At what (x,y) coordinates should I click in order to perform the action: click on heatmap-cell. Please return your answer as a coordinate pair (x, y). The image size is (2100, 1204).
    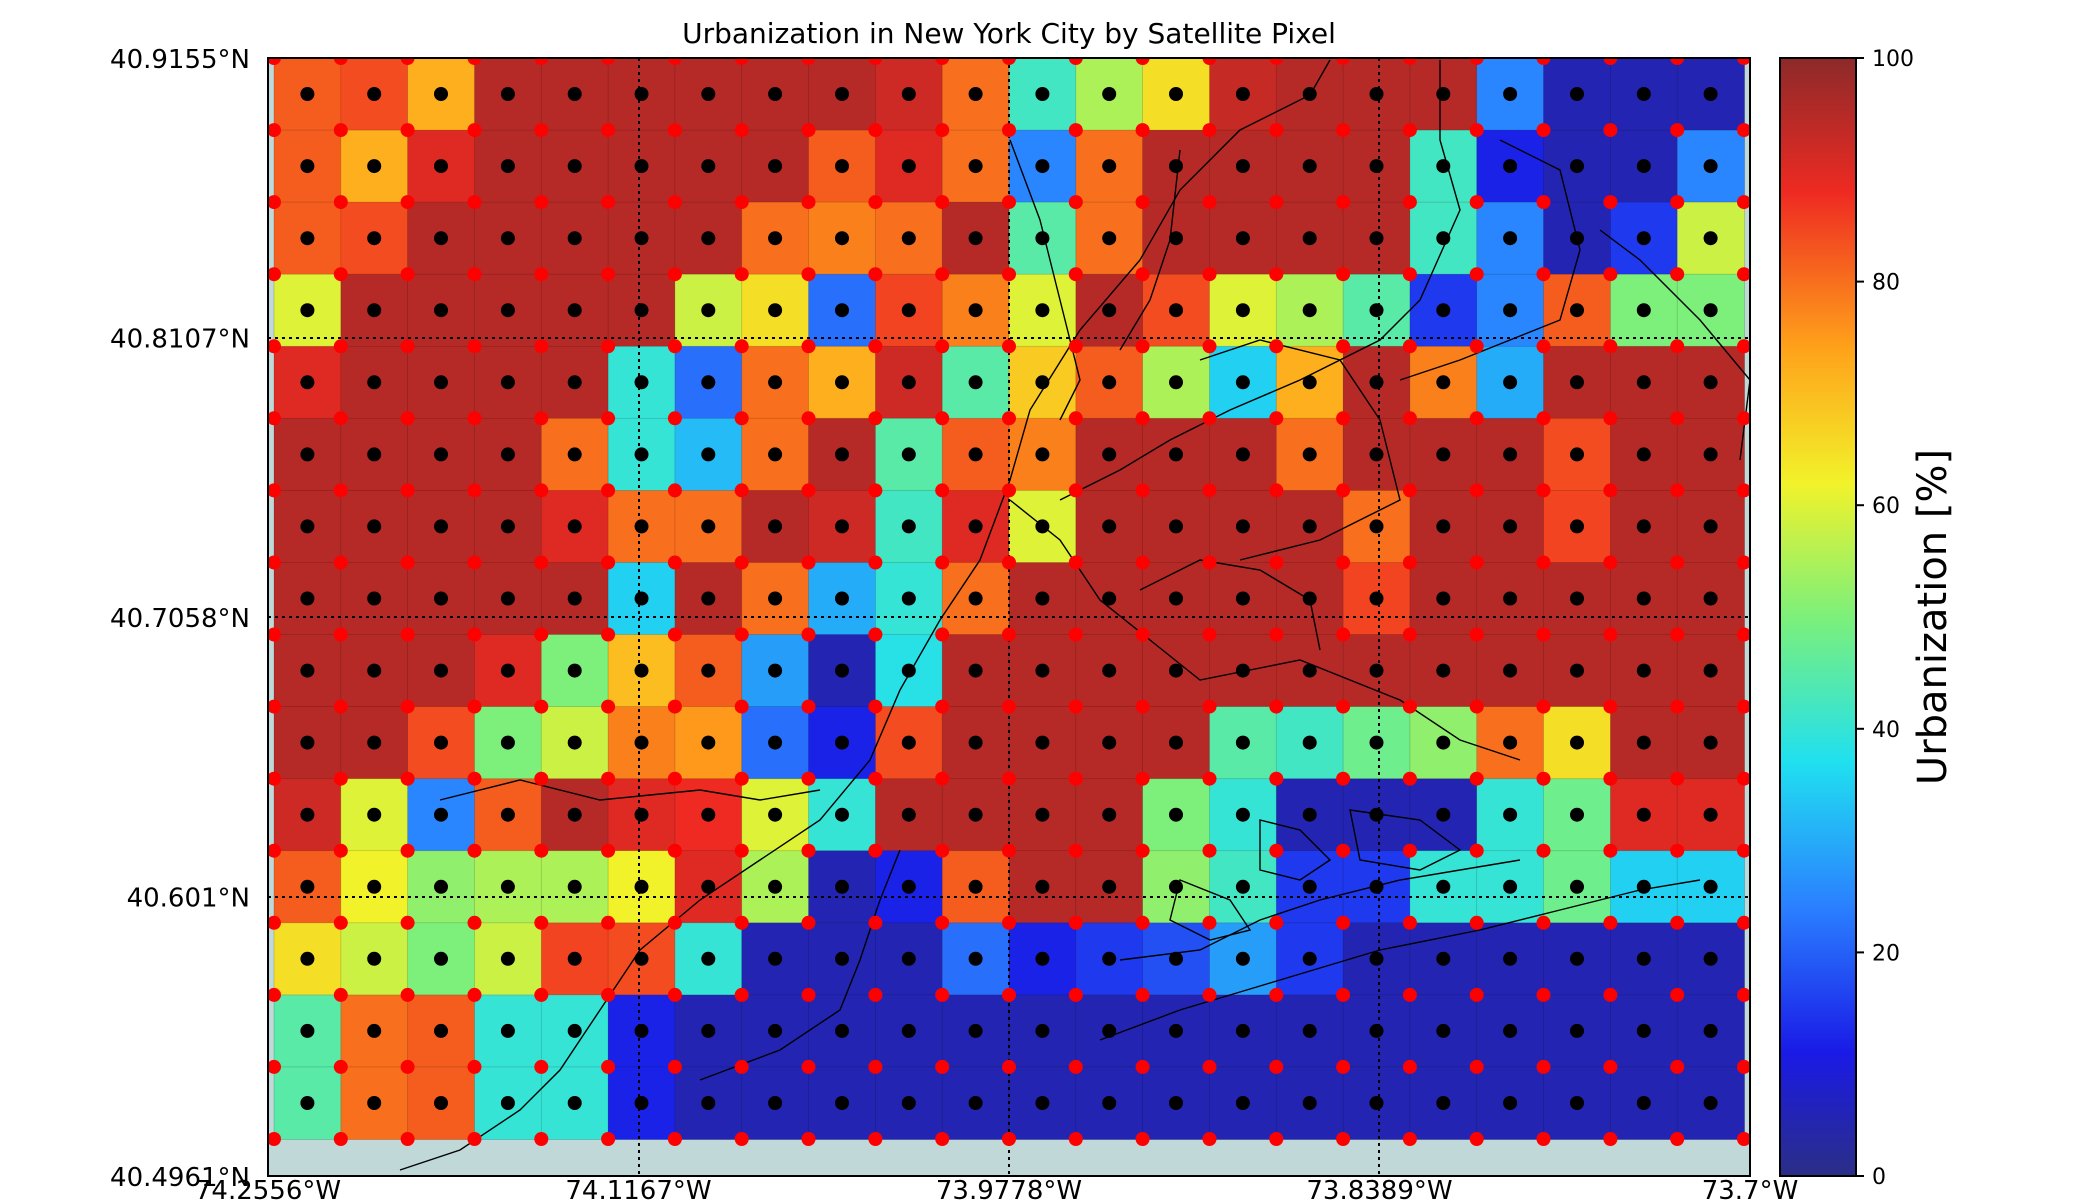
    Looking at the image, I should click on (1443, 166).